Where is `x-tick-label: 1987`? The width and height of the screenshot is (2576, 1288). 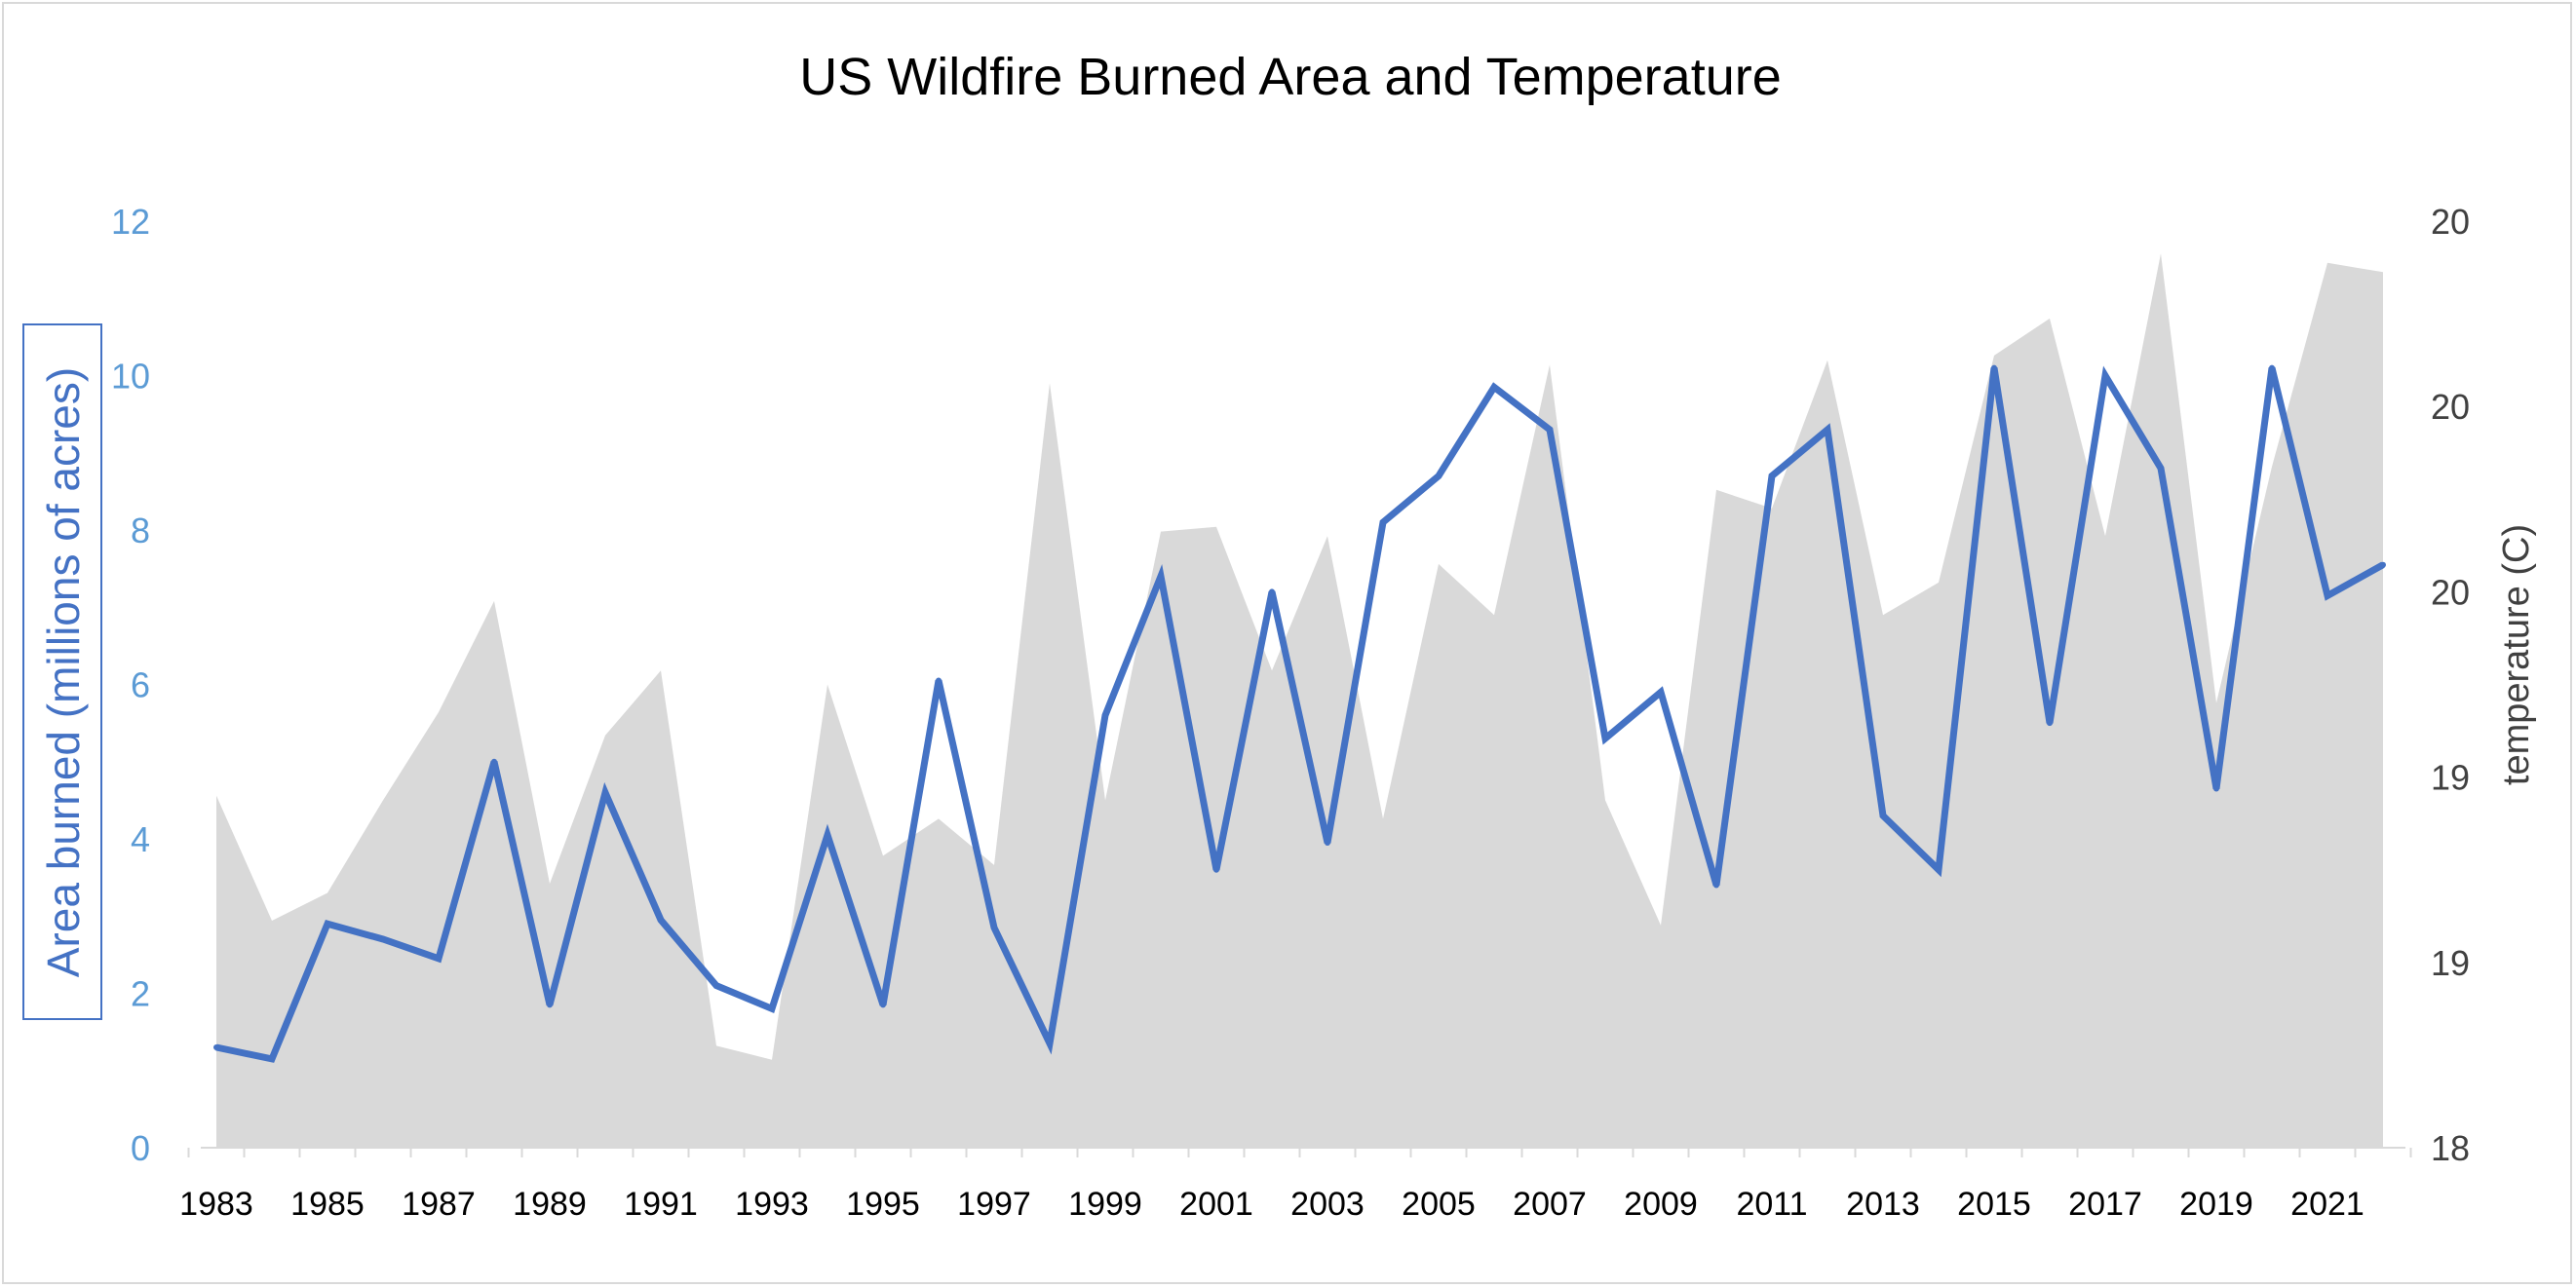
x-tick-label: 1987 is located at coordinates (439, 1204).